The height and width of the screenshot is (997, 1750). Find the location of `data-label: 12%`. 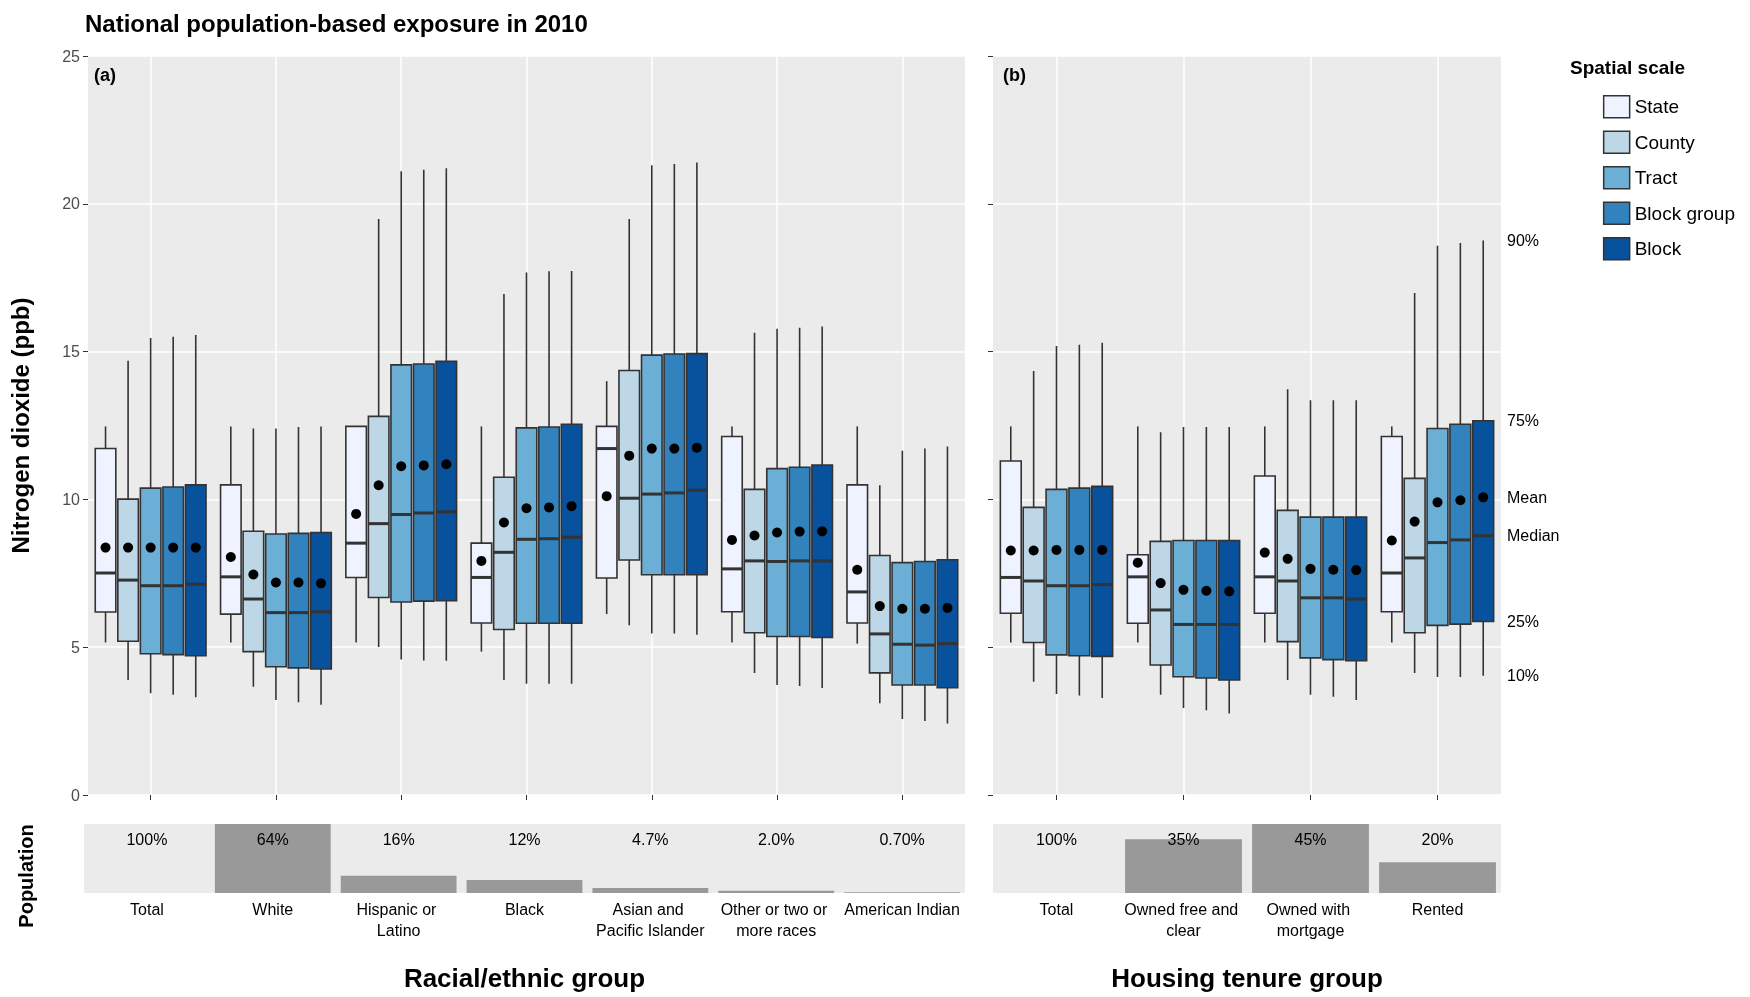

data-label: 12% is located at coordinates (524, 839).